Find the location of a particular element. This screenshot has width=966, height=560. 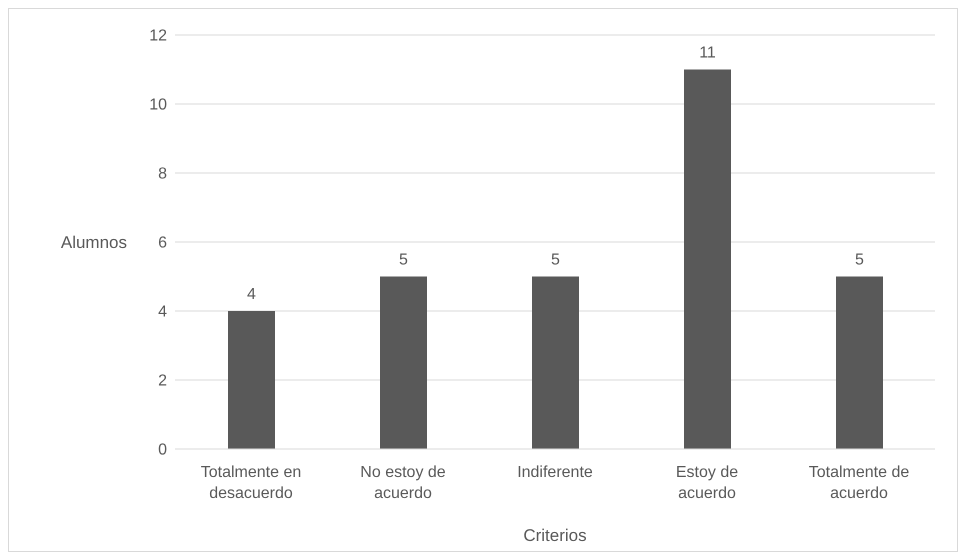

data-label: 11 is located at coordinates (707, 53).